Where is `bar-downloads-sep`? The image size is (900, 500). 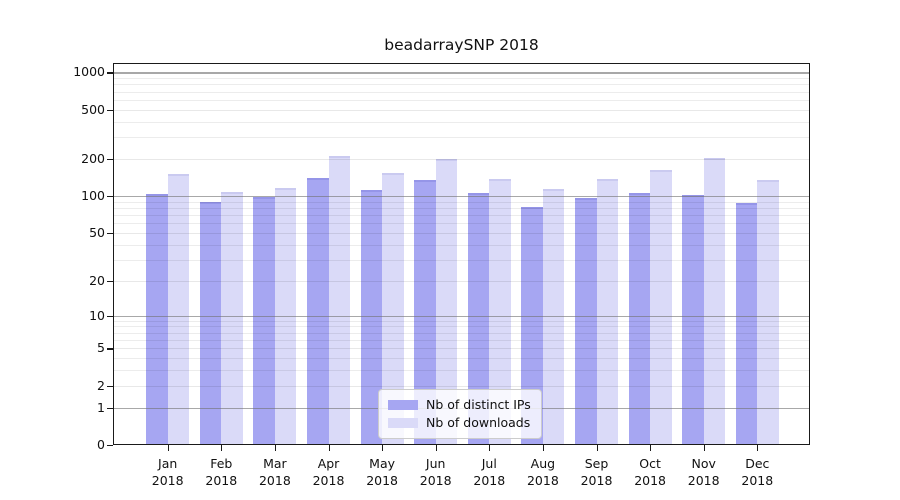
bar-downloads-sep is located at coordinates (607, 311).